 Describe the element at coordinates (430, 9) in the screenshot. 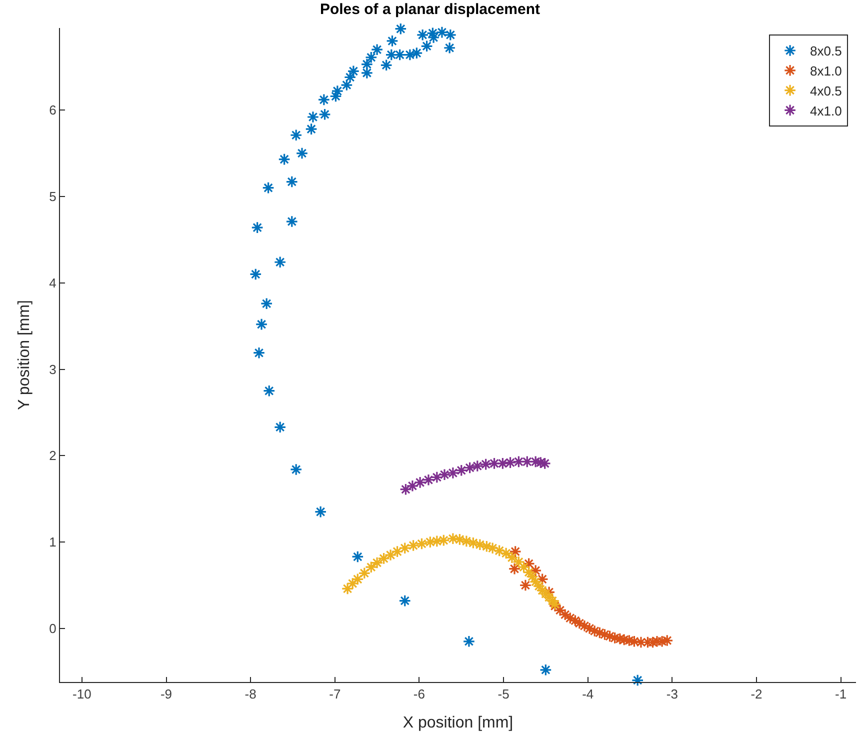

I see `chart-title: Poles of a planar displacement` at that location.